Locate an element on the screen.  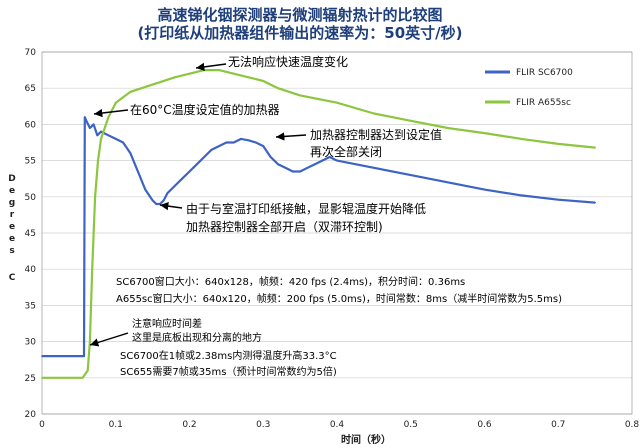
legend-label-sc6700: FLIR SC6700 is located at coordinates (544, 73).